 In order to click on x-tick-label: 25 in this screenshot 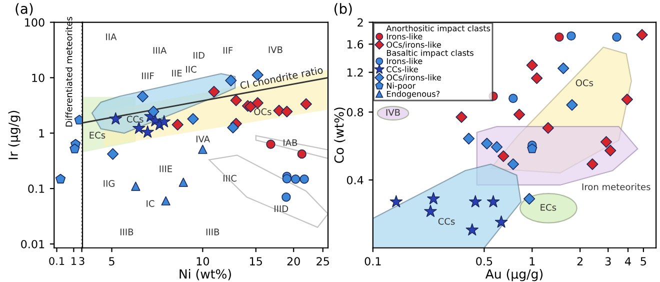, I will do `click(322, 261)`.